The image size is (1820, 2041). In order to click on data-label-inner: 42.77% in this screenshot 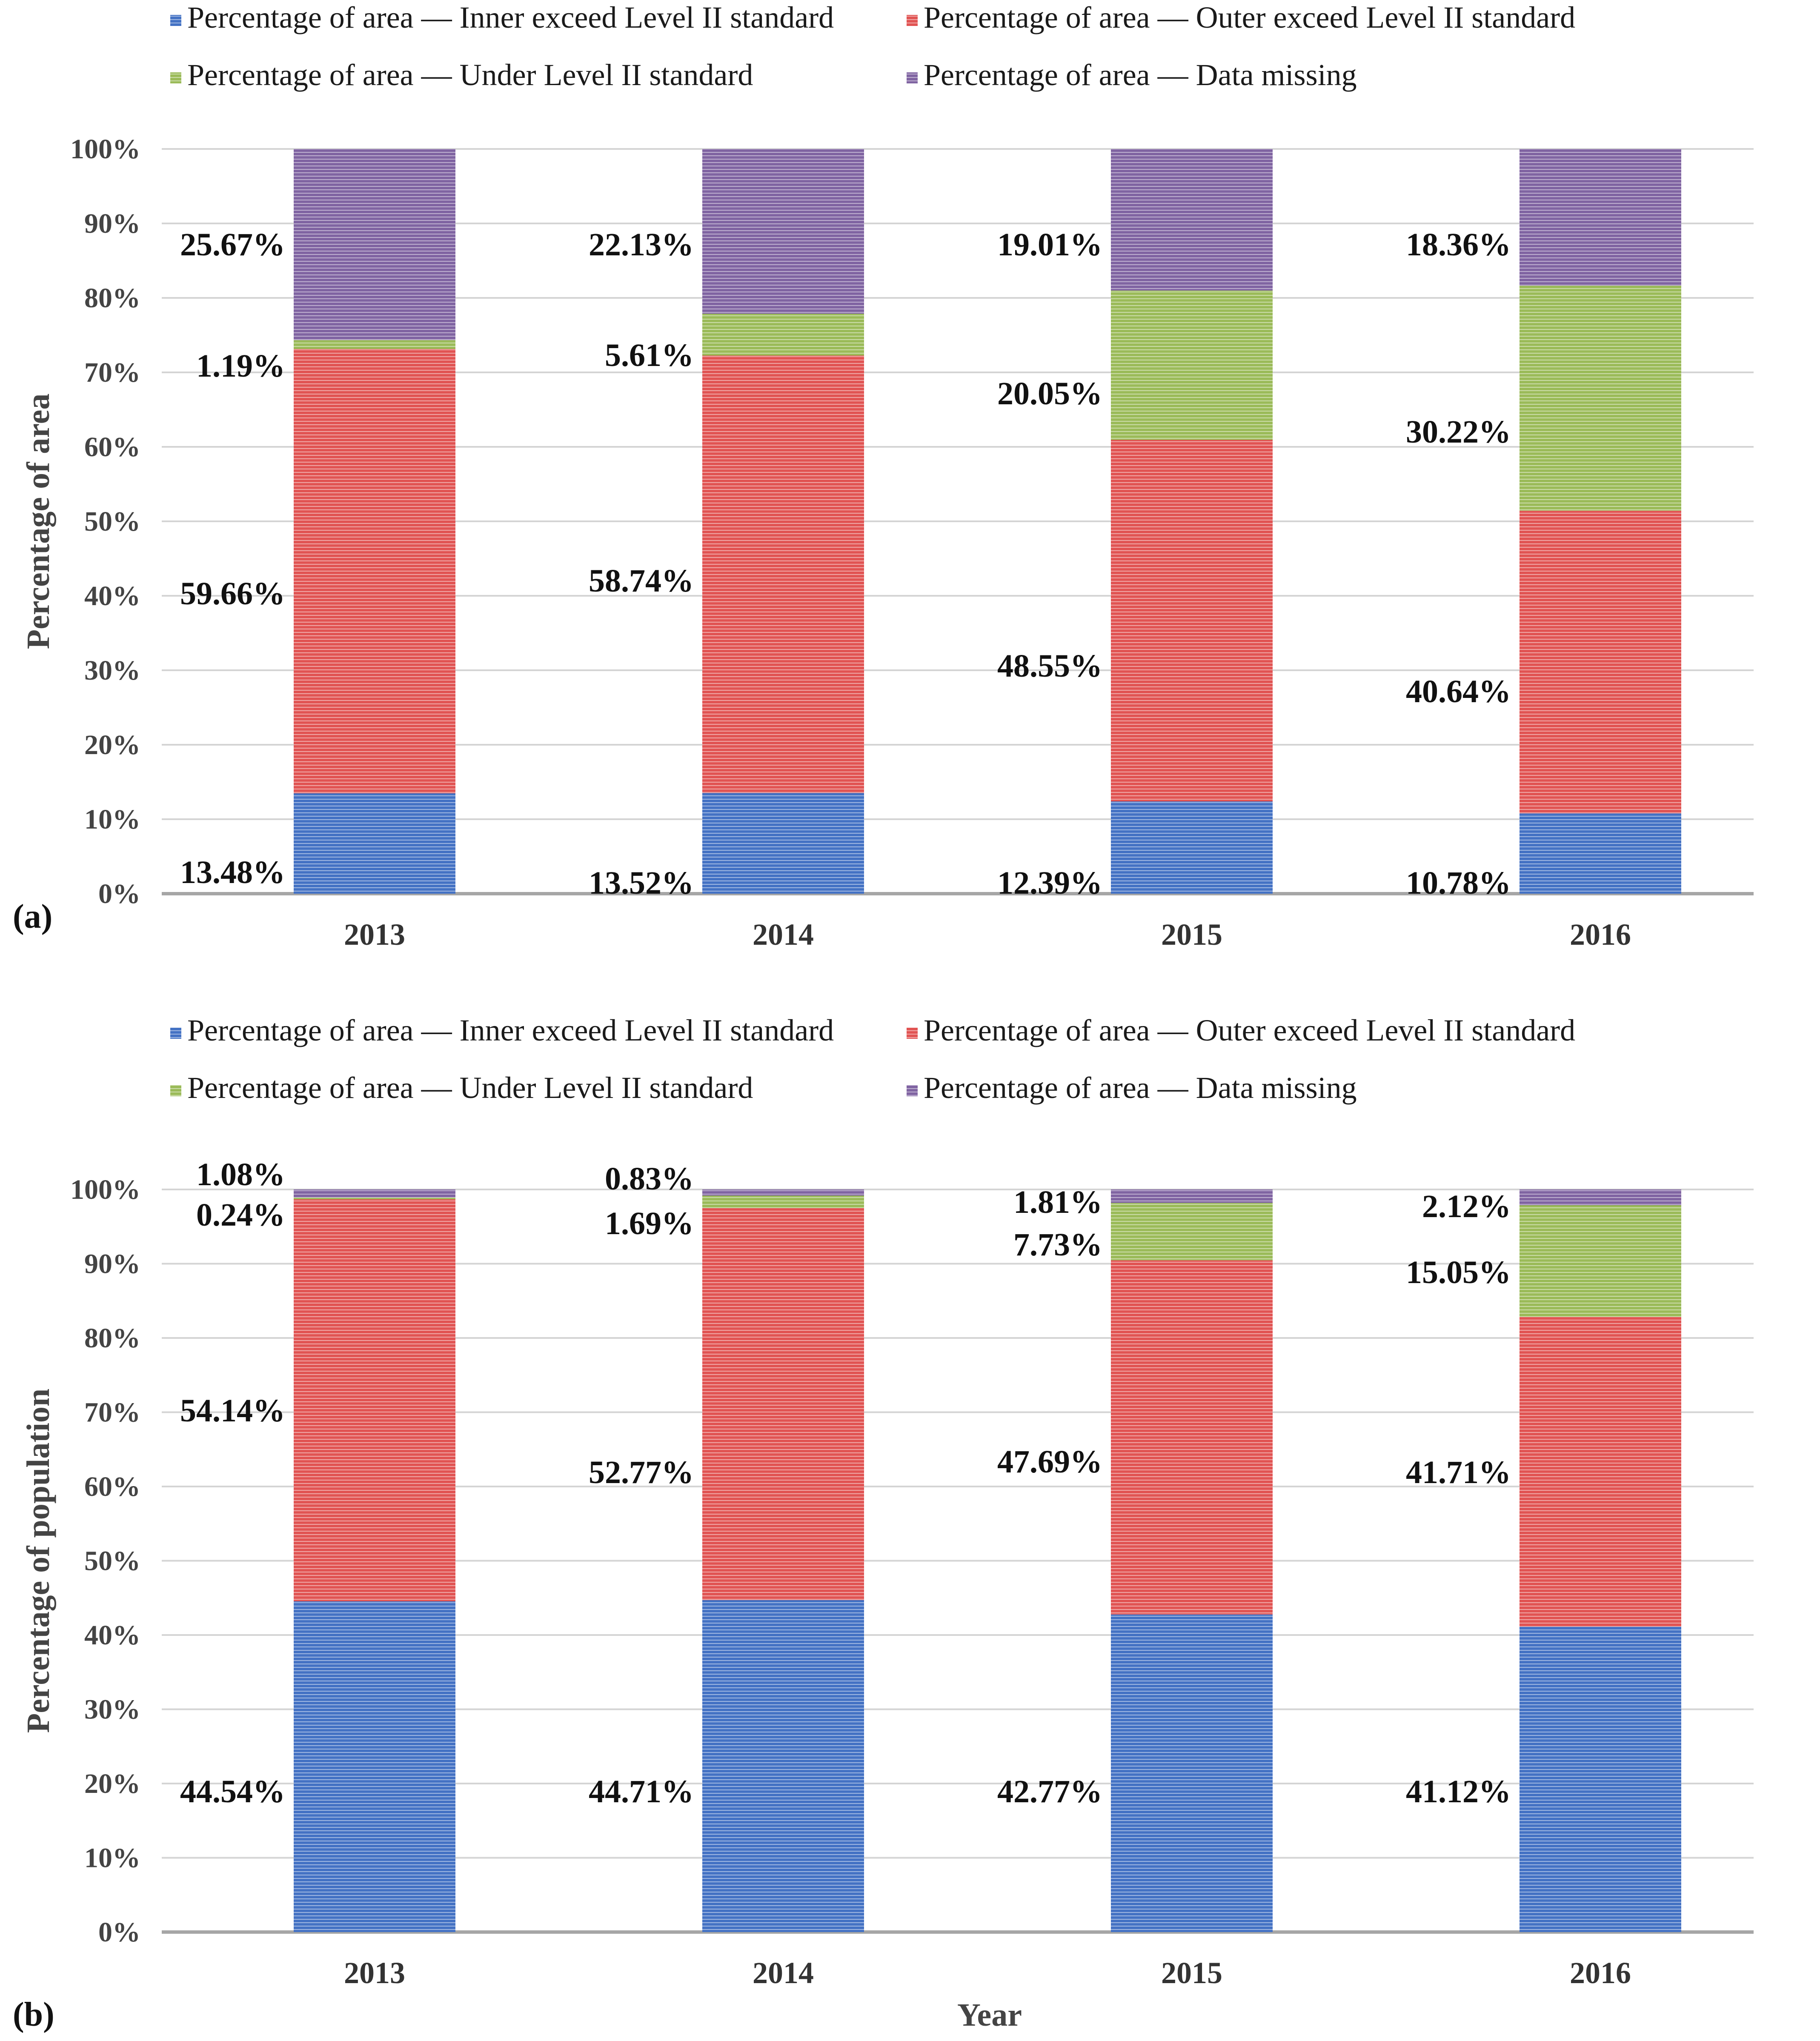, I will do `click(1049, 1792)`.